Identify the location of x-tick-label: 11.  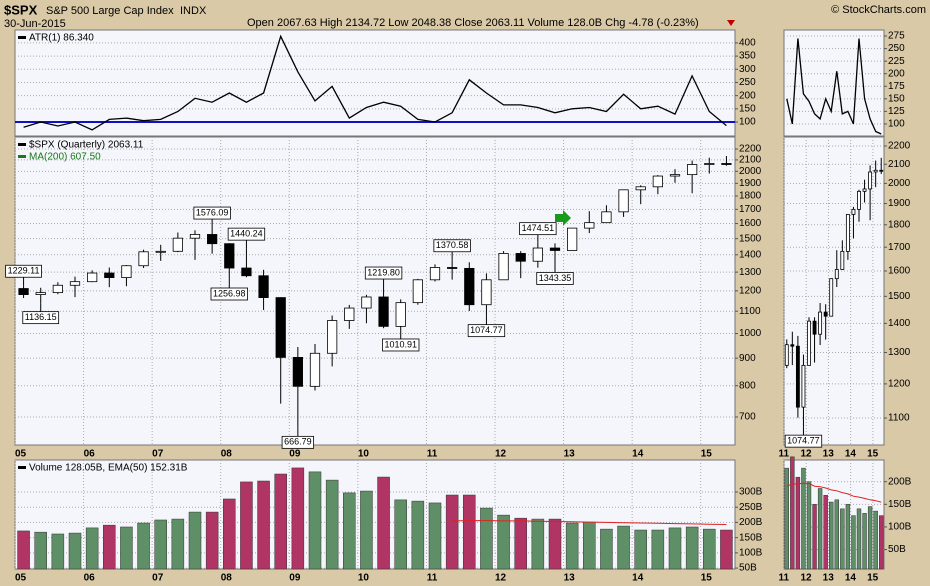
(432, 454).